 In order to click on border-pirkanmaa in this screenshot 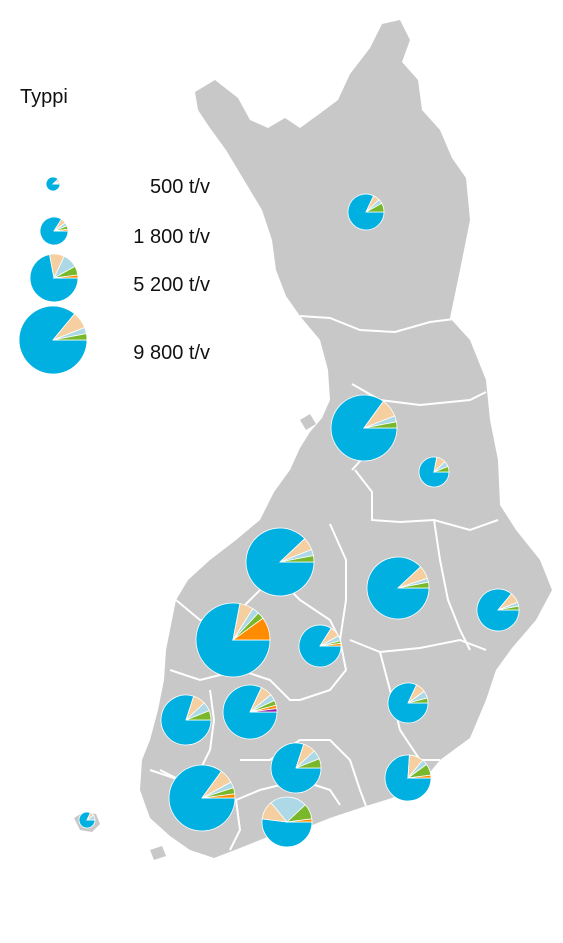, I will do `click(234, 684)`.